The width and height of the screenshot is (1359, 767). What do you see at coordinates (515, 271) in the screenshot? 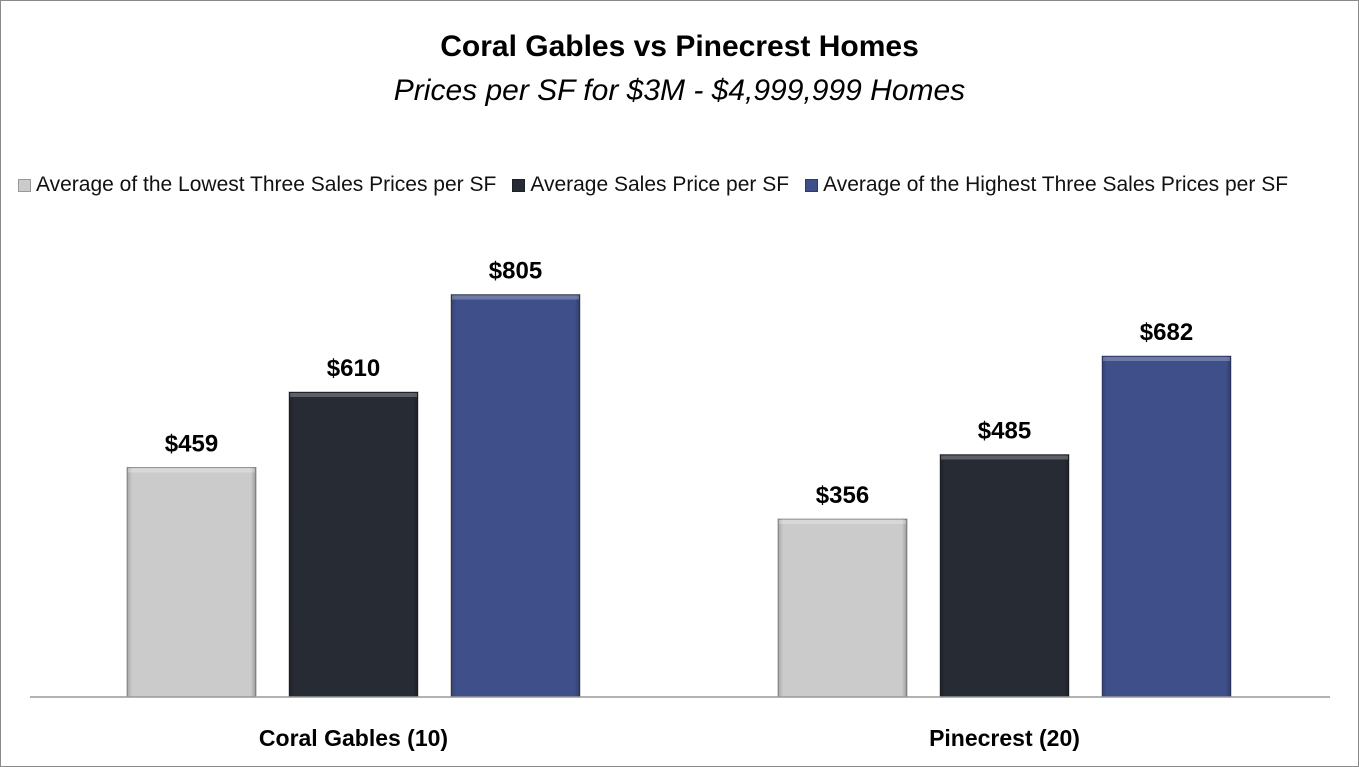
I see `data-label: $805` at bounding box center [515, 271].